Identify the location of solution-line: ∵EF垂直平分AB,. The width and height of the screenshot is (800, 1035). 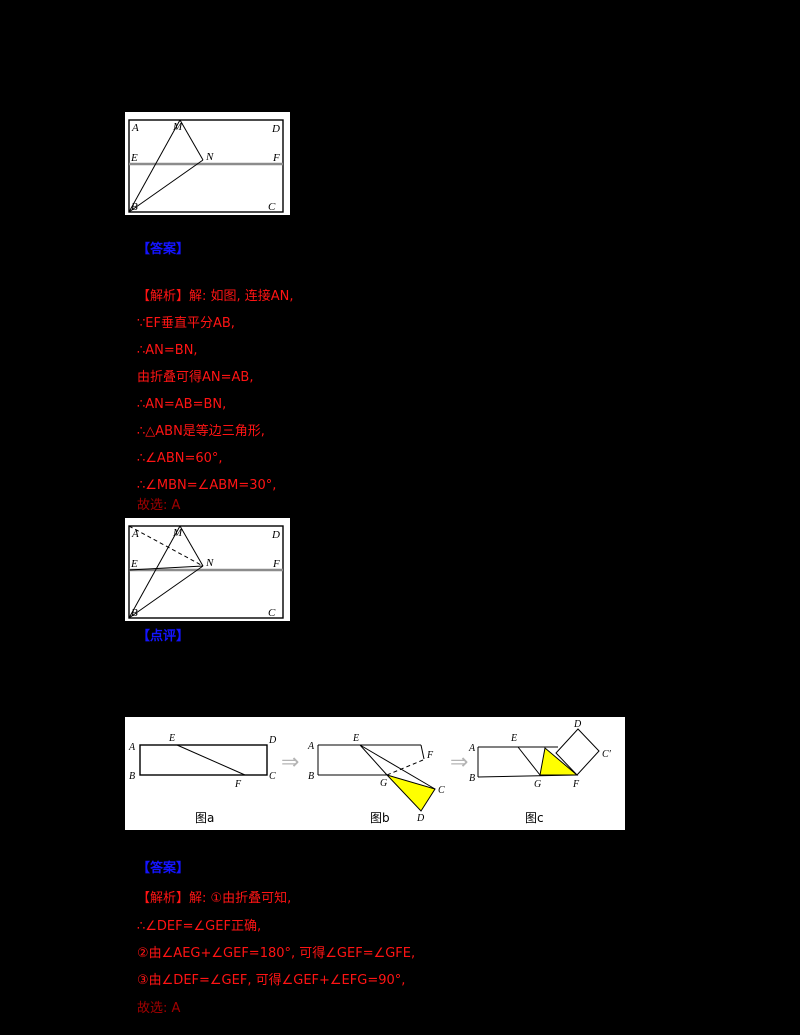
(186, 323).